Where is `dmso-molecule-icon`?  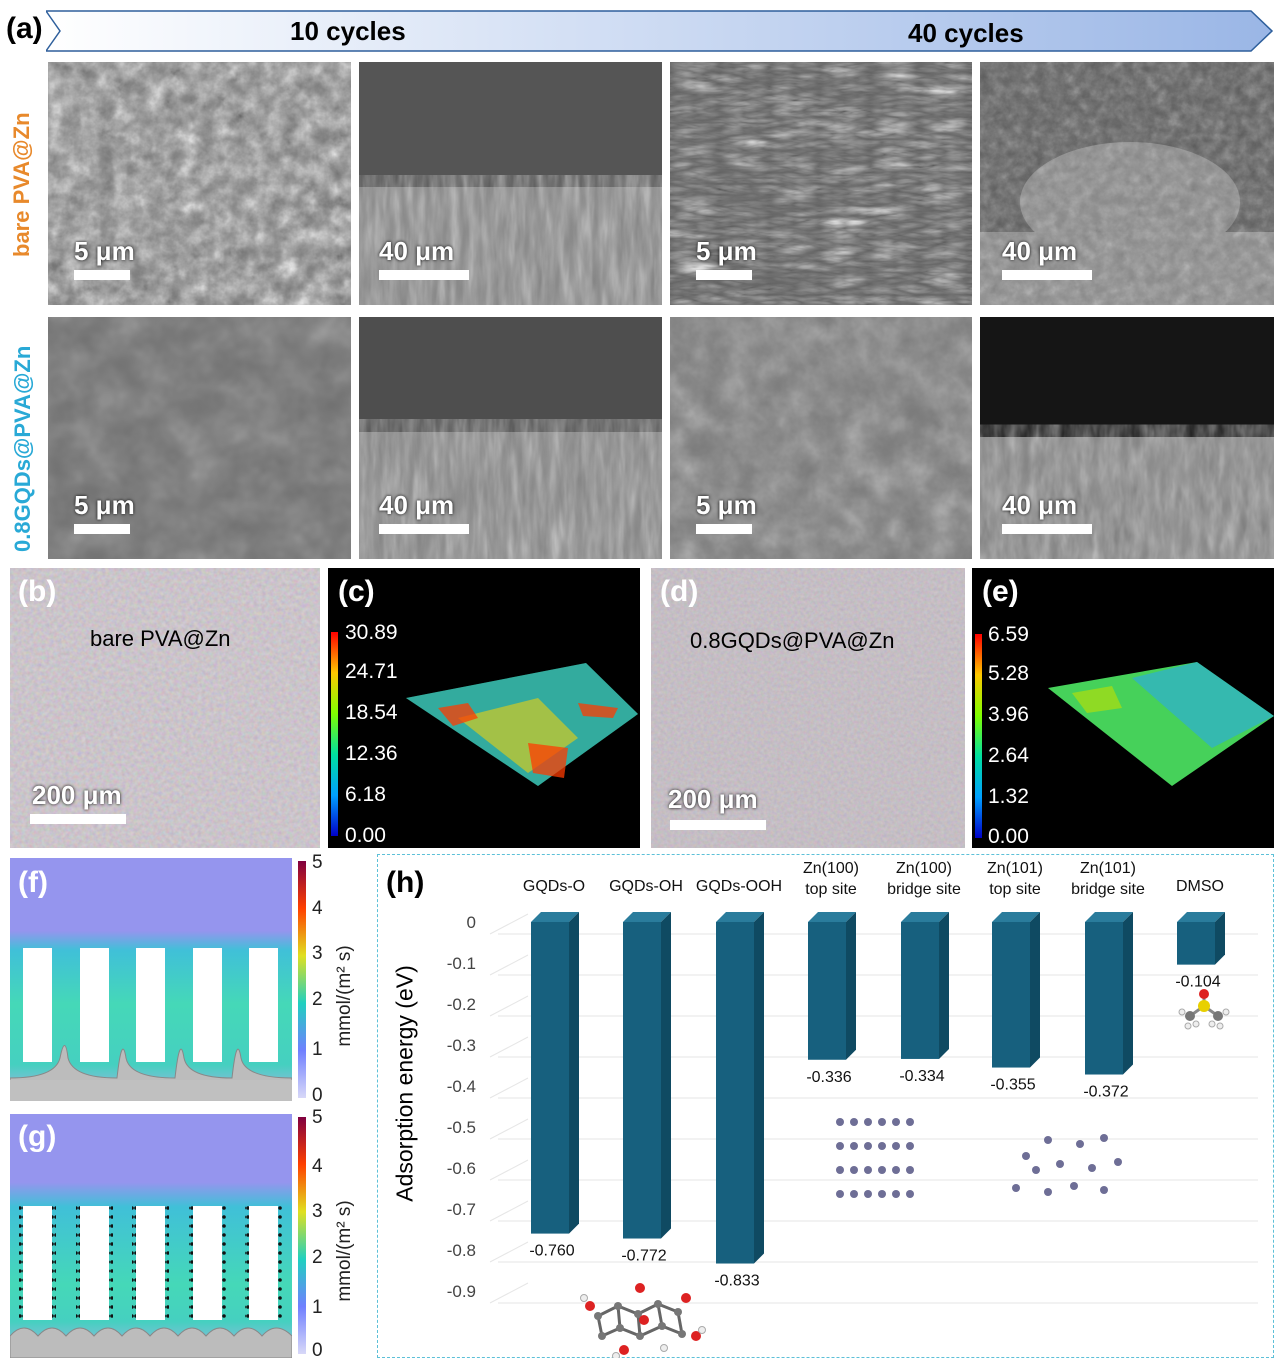 dmso-molecule-icon is located at coordinates (1204, 1009).